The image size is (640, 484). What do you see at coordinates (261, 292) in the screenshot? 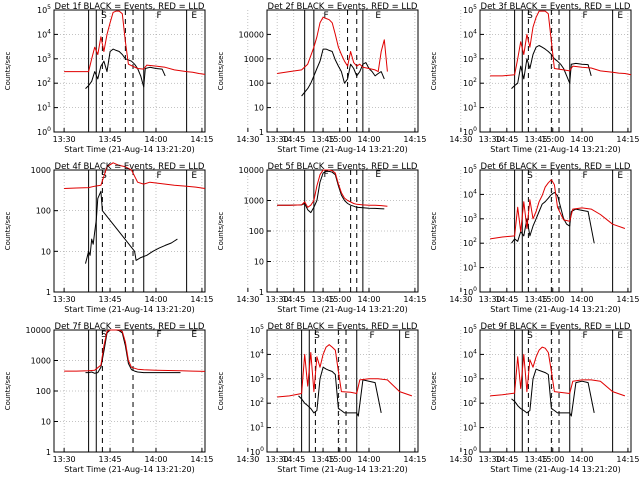
I see `y-tick-label: 1` at bounding box center [261, 292].